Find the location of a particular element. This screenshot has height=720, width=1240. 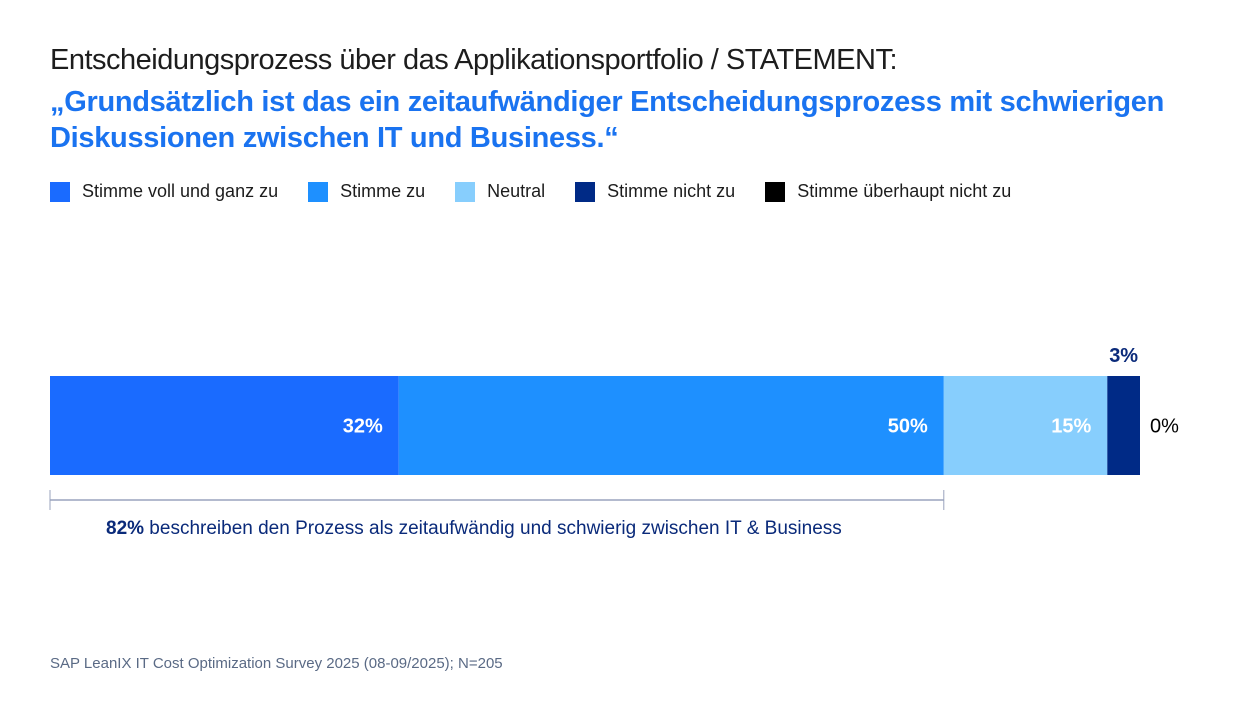

legend-label: Stimme voll und ganz zu is located at coordinates (180, 191).